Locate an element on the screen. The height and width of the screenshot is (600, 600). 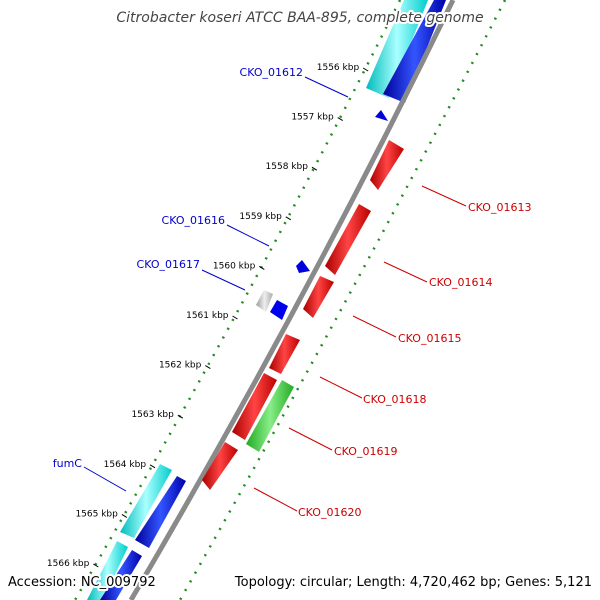
cds-fumc-rna-lower is located at coordinates (107, 570).